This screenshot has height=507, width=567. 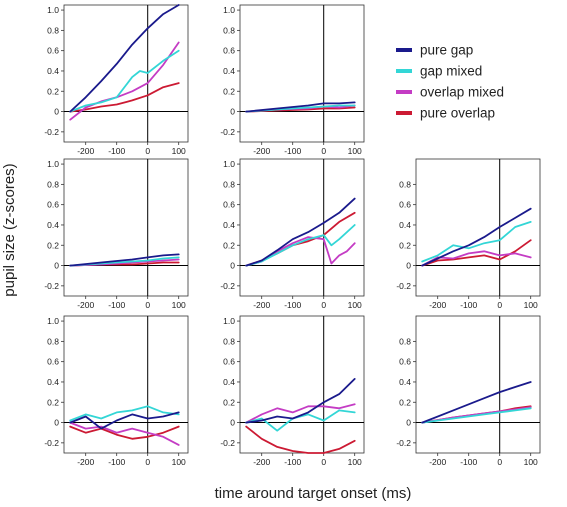 I want to click on panel-row2-col3: -0.2 0 0.2 0.4 0.6 0.8 -200 -100 0 100, so click(x=468, y=234).